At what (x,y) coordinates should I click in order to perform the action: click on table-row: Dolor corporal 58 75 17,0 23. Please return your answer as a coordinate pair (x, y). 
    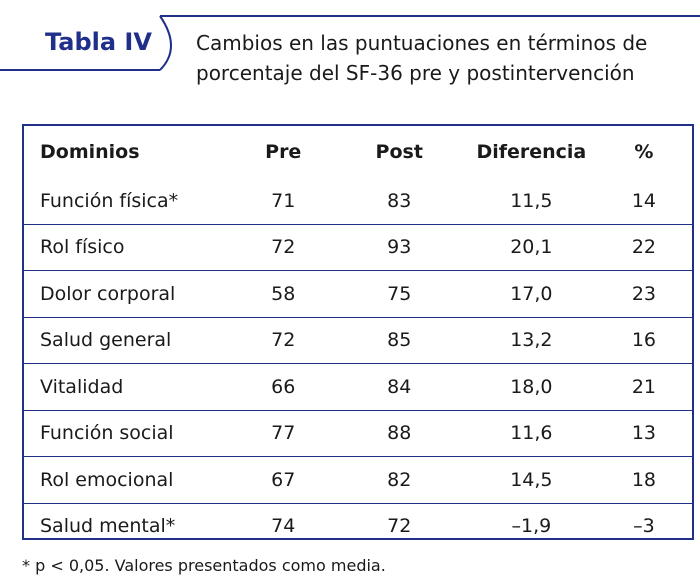
    Looking at the image, I should click on (358, 294).